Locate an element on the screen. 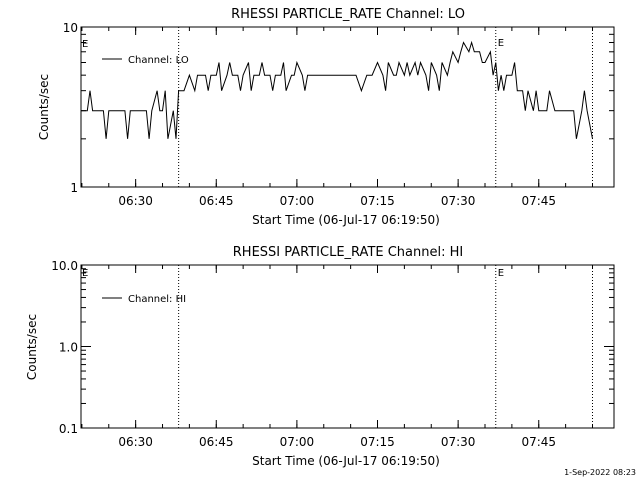 The height and width of the screenshot is (480, 640). y-tick-label: 10 is located at coordinates (70, 28).